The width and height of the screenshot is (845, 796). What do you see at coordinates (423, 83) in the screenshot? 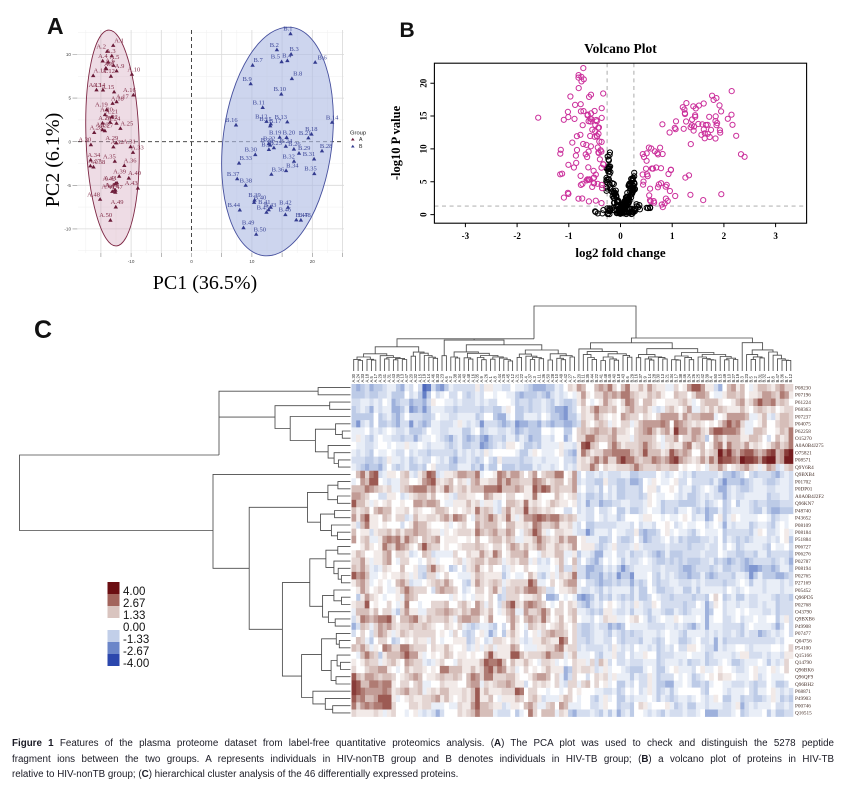
I see `svg-text: 20` at bounding box center [423, 83].